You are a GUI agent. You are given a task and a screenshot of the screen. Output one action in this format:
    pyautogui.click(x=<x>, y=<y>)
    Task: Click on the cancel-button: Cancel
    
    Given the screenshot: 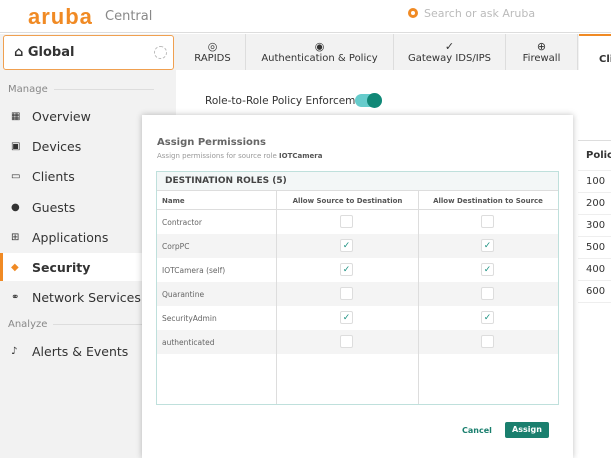 What is the action you would take?
    pyautogui.click(x=477, y=430)
    